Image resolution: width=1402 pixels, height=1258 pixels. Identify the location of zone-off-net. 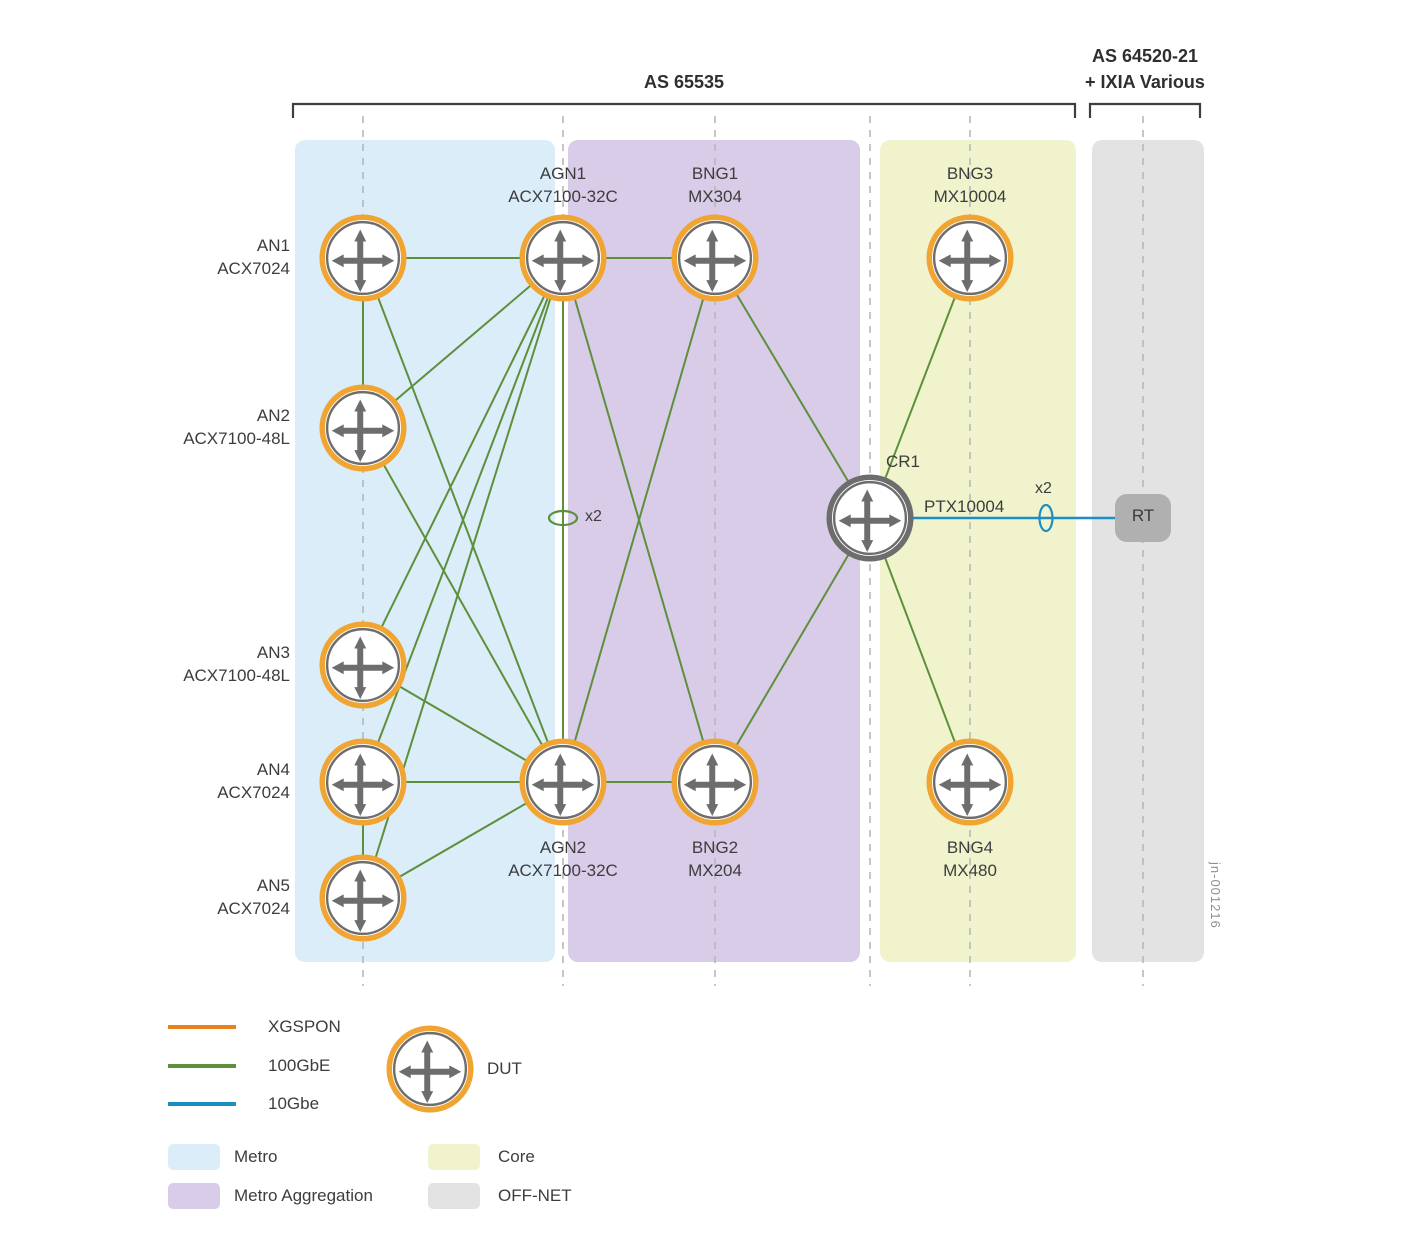
(1148, 551).